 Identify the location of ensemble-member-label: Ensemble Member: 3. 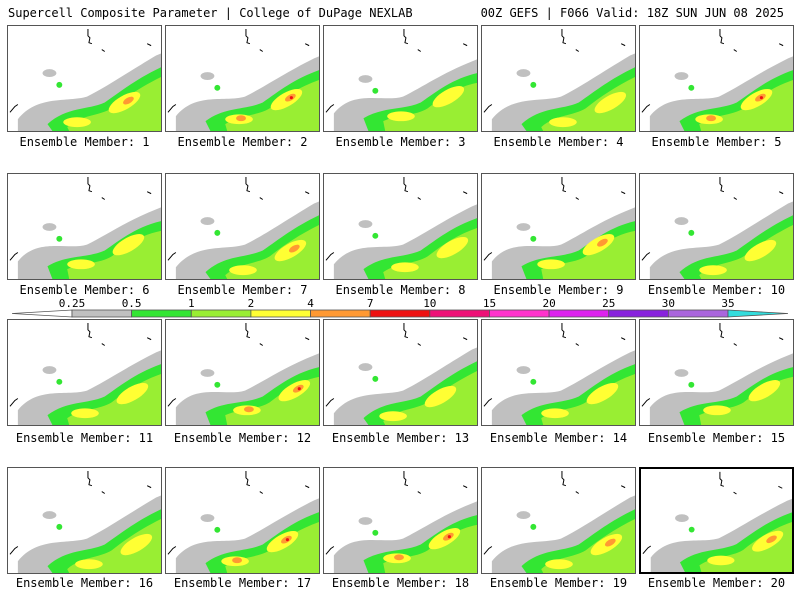
(400, 142).